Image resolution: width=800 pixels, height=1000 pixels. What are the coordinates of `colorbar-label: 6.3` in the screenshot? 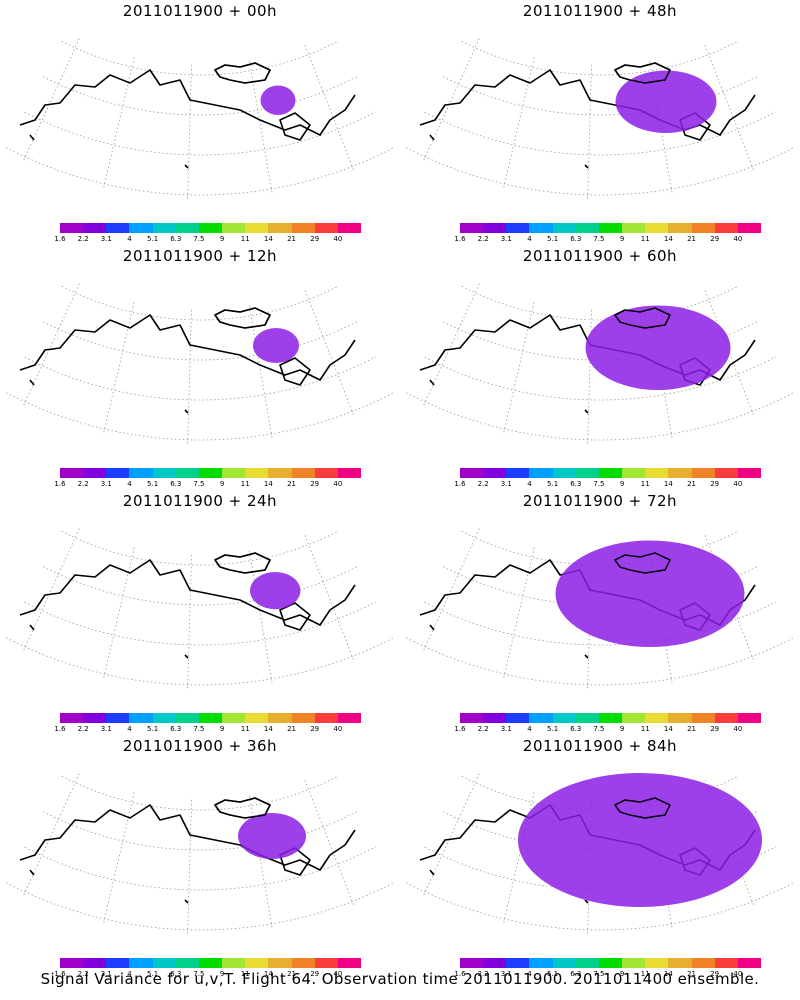 It's located at (576, 484).